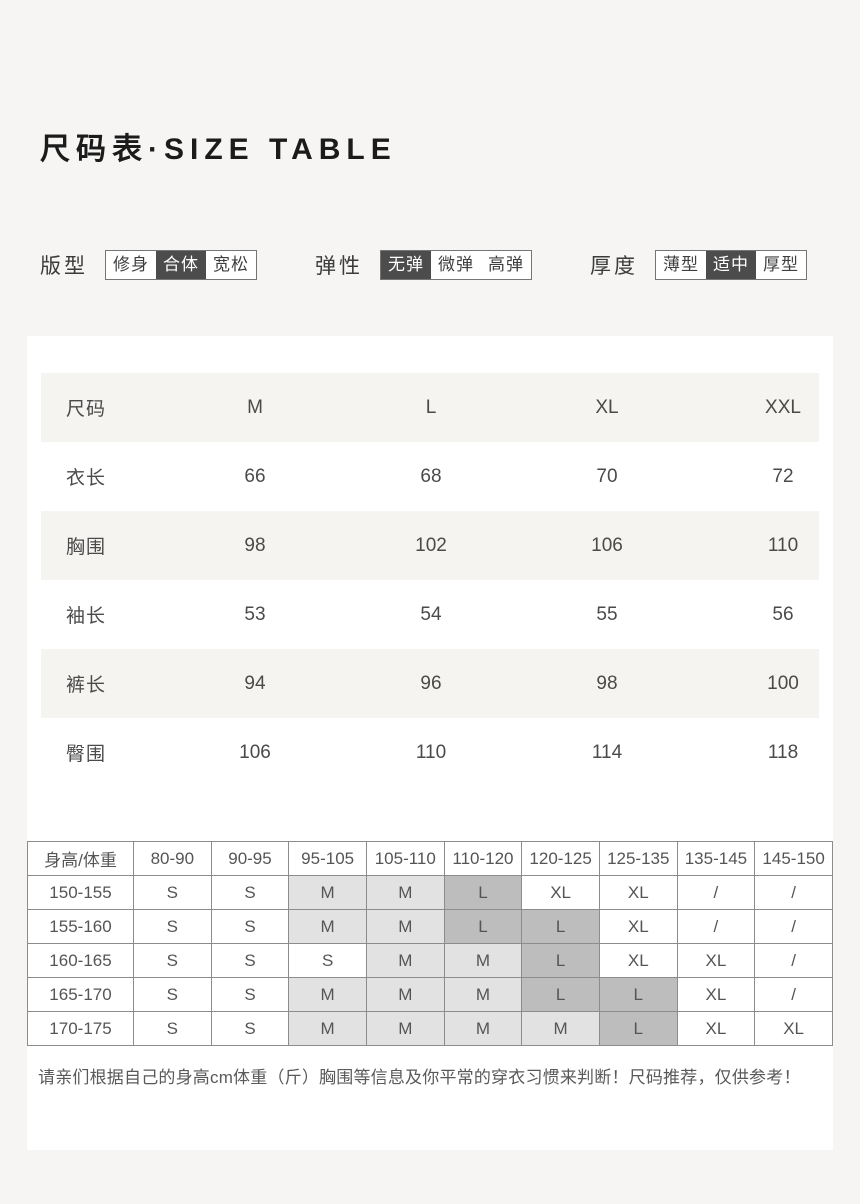 This screenshot has width=860, height=1204. Describe the element at coordinates (64, 266) in the screenshot. I see `attribute-label: 版型` at that location.